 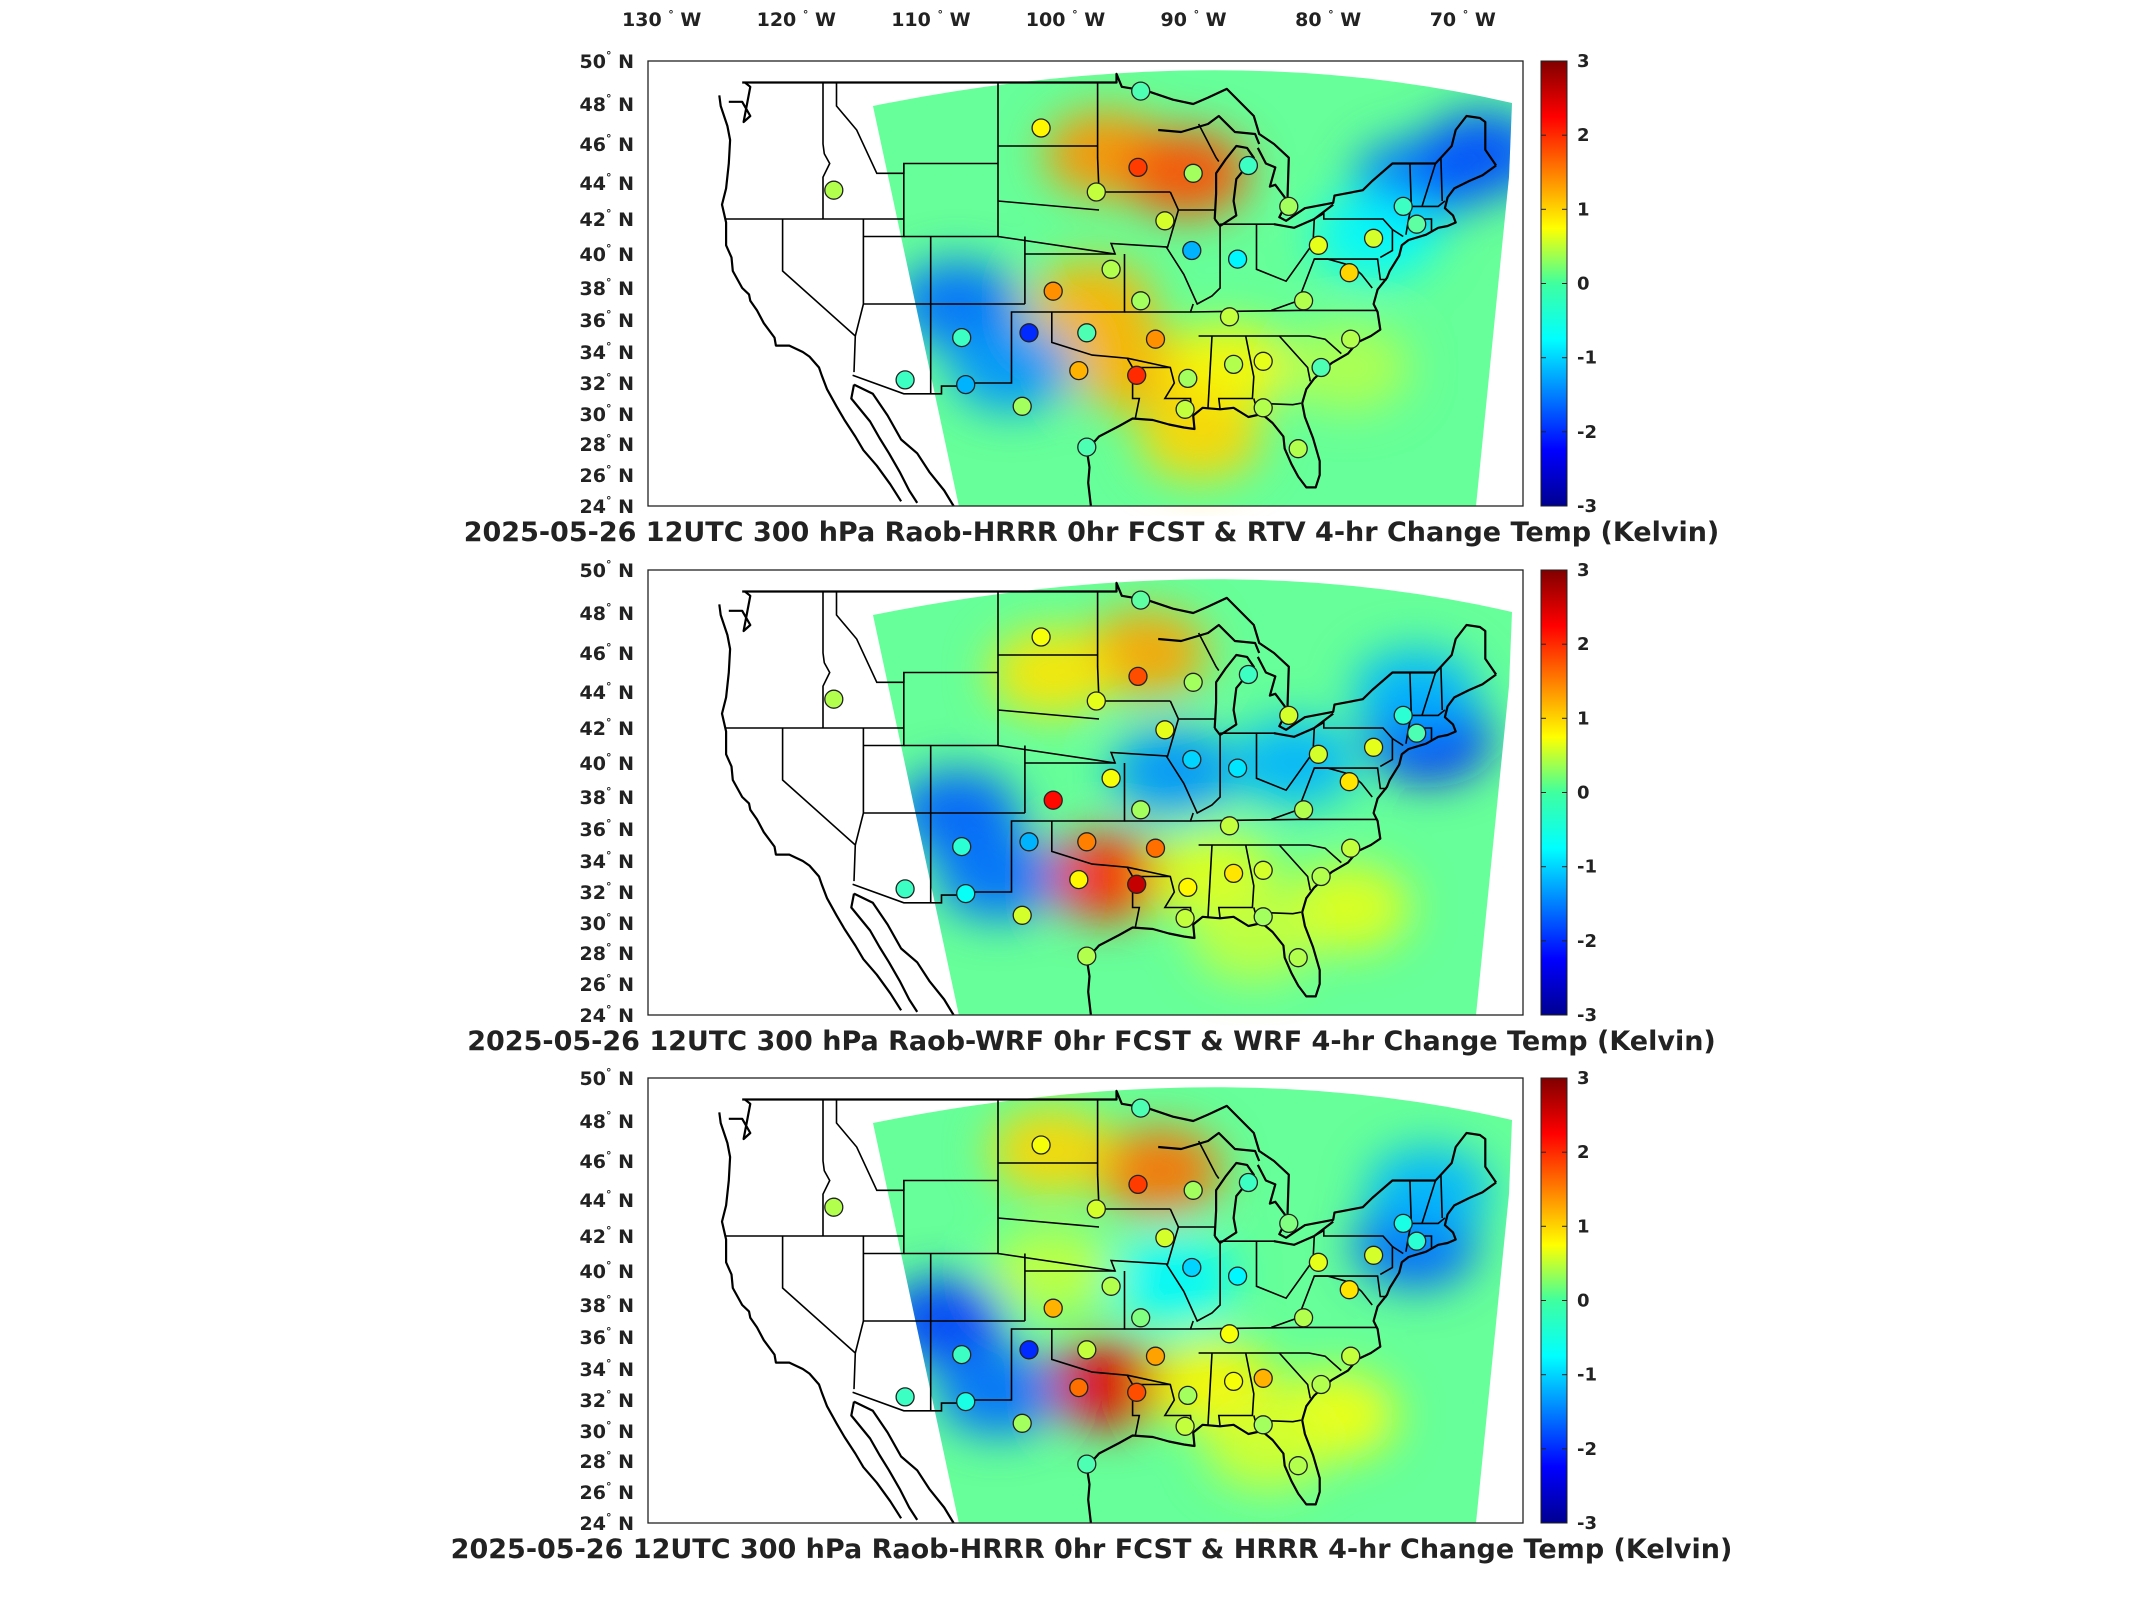 I want to click on east-coastline, so click(x=1291, y=844).